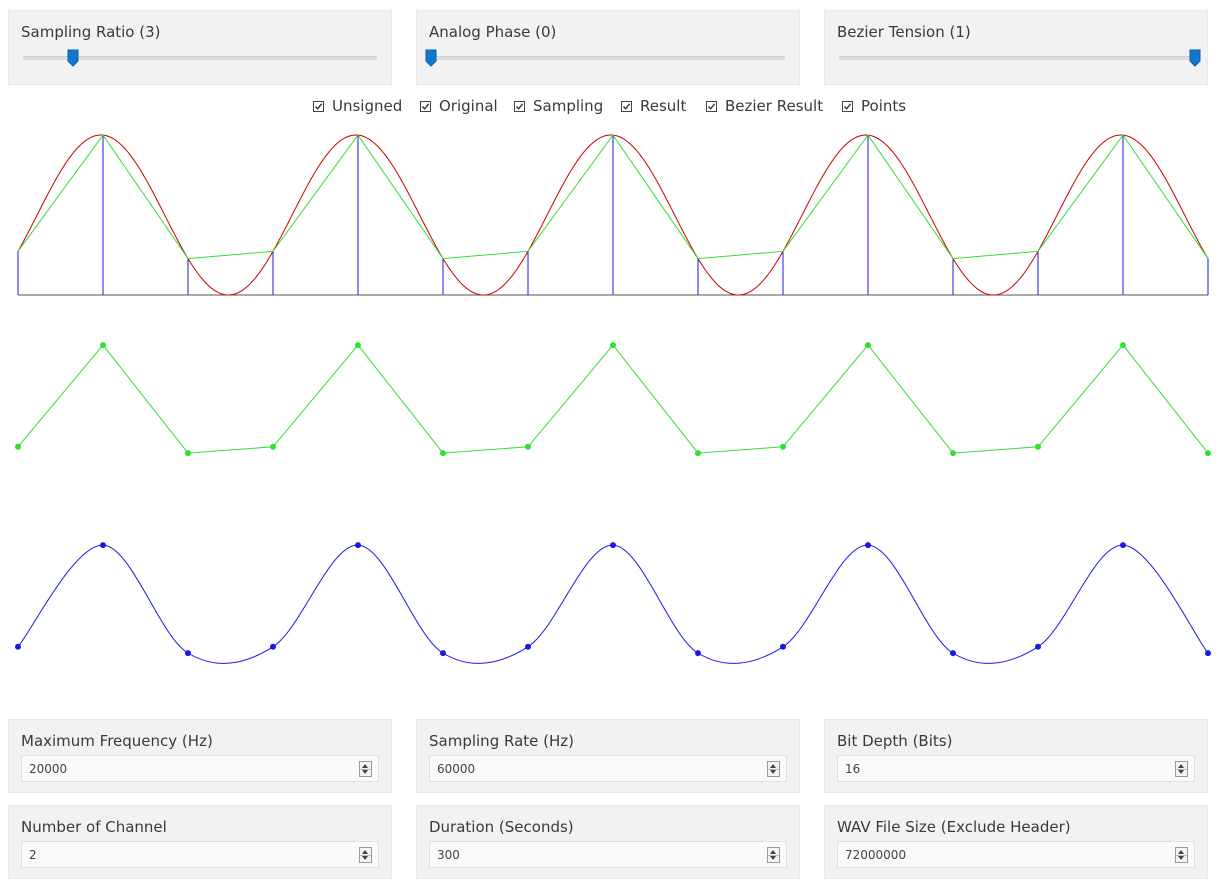 This screenshot has width=1216, height=892. I want to click on sampling-ratio-track, so click(200, 58).